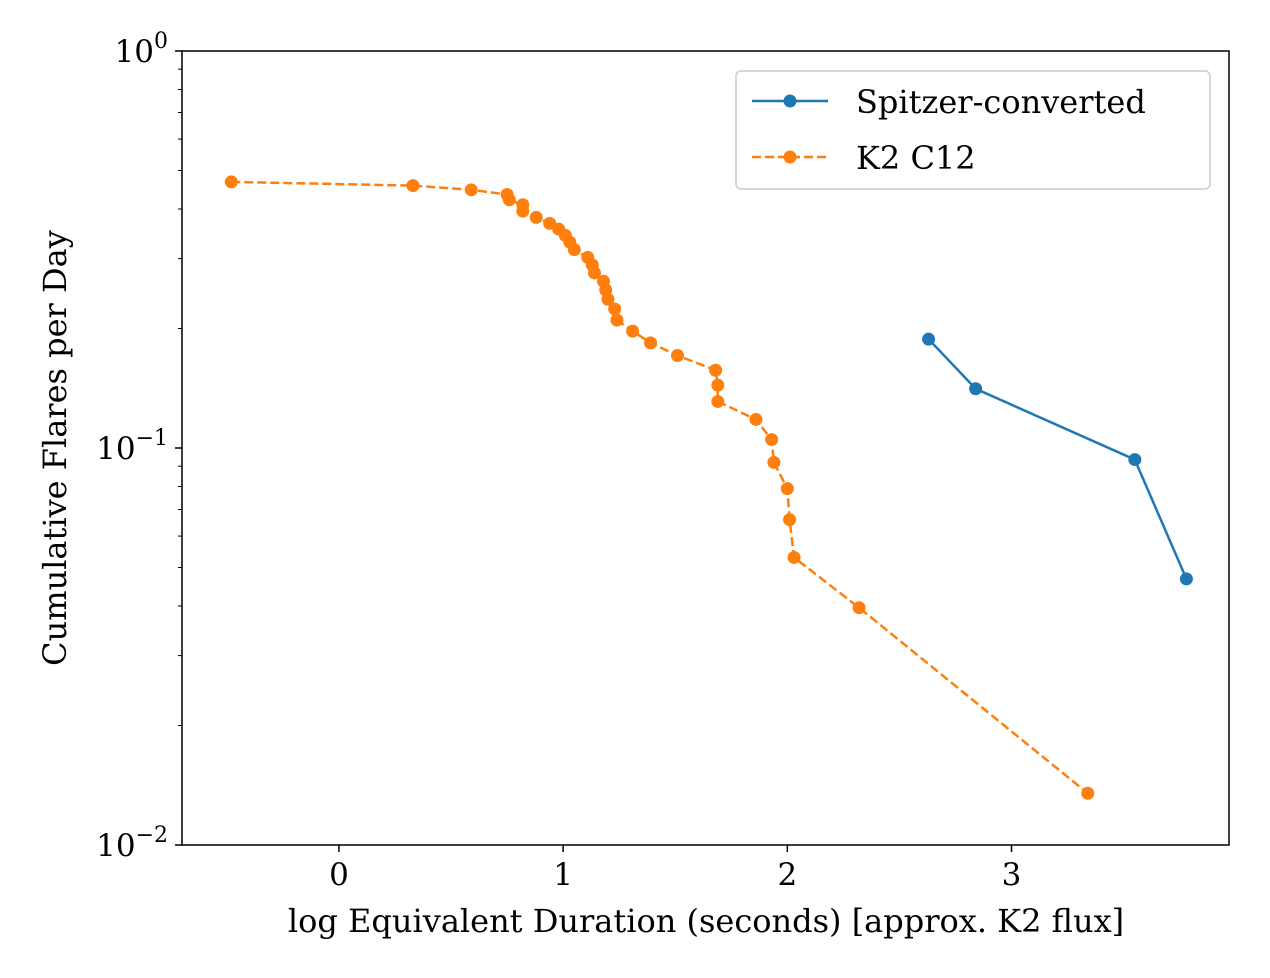 The width and height of the screenshot is (1270, 978). I want to click on legend-marker-k2, so click(790, 157).